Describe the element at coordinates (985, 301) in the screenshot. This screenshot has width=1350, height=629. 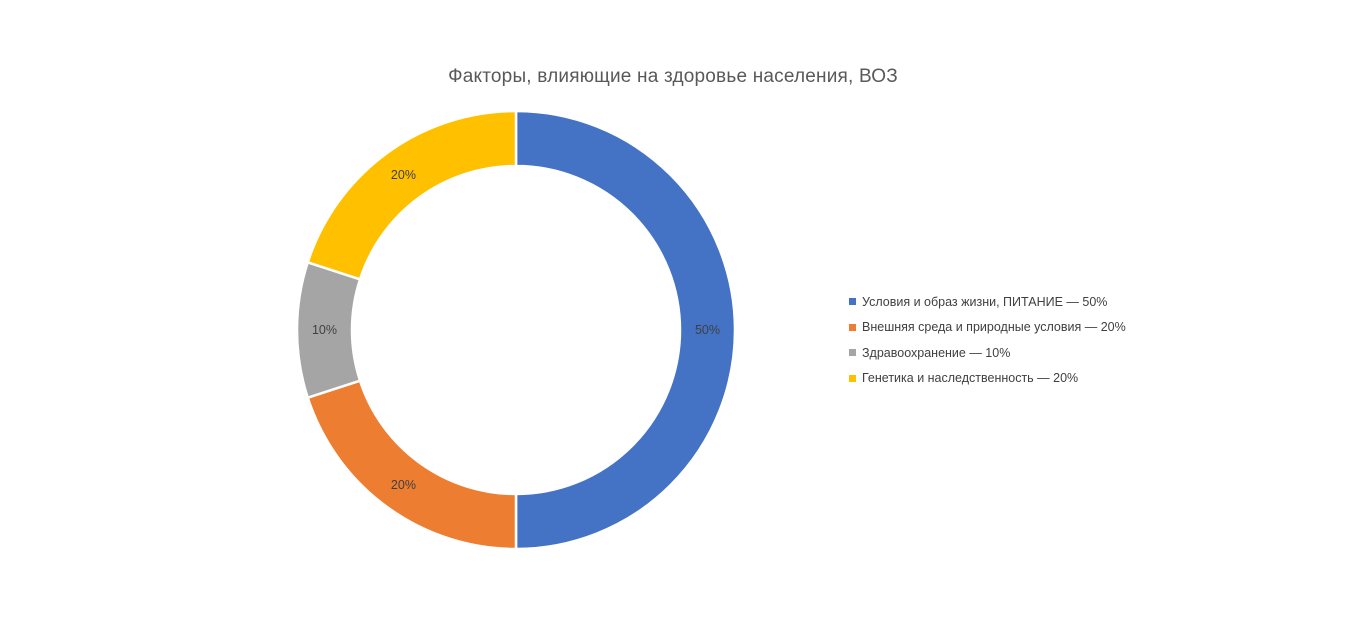
I see `legend-label-1: Условия и образ жизни, ПИТАНИЕ — 50%` at that location.